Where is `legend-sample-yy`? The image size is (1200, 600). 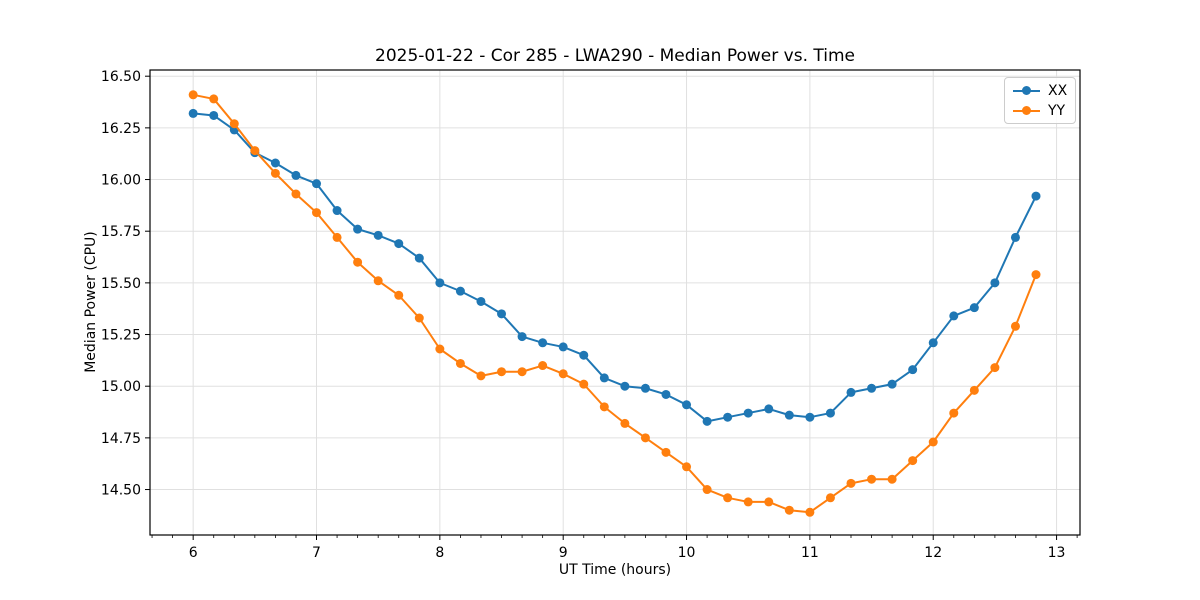 legend-sample-yy is located at coordinates (1026, 110).